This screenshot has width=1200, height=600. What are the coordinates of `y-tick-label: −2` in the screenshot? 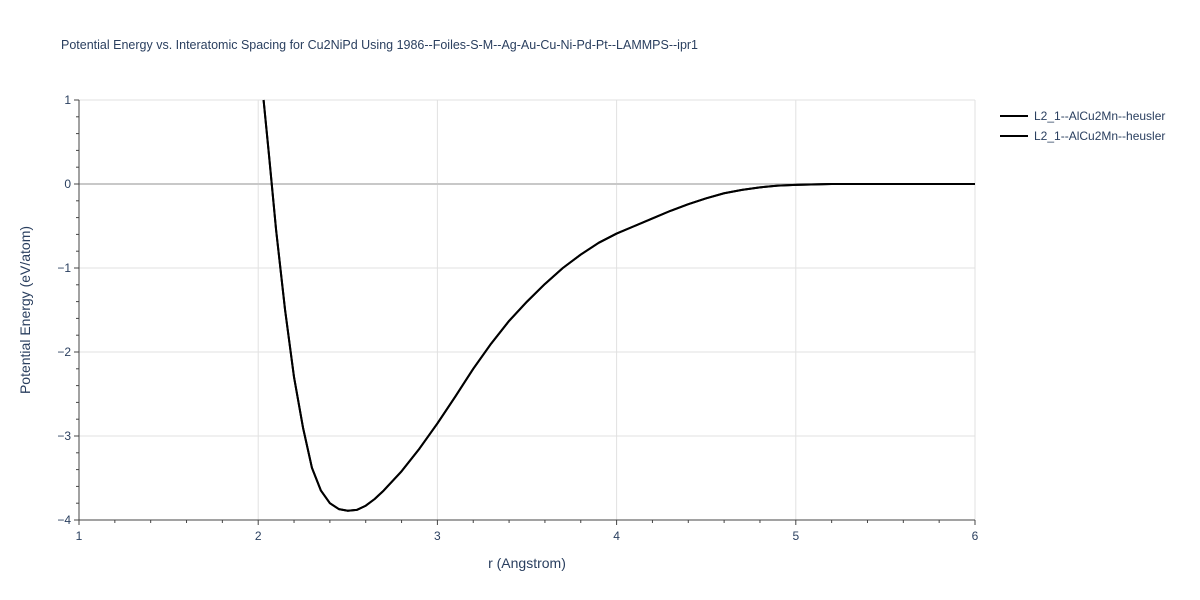 It's located at (64, 352).